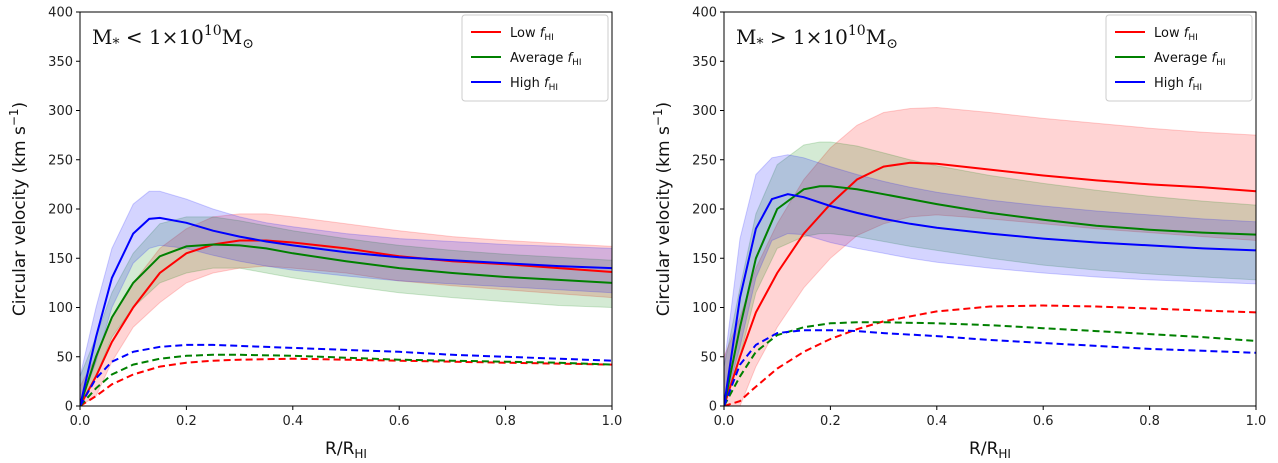 The width and height of the screenshot is (1278, 463). I want to click on line-average, so click(346, 324).